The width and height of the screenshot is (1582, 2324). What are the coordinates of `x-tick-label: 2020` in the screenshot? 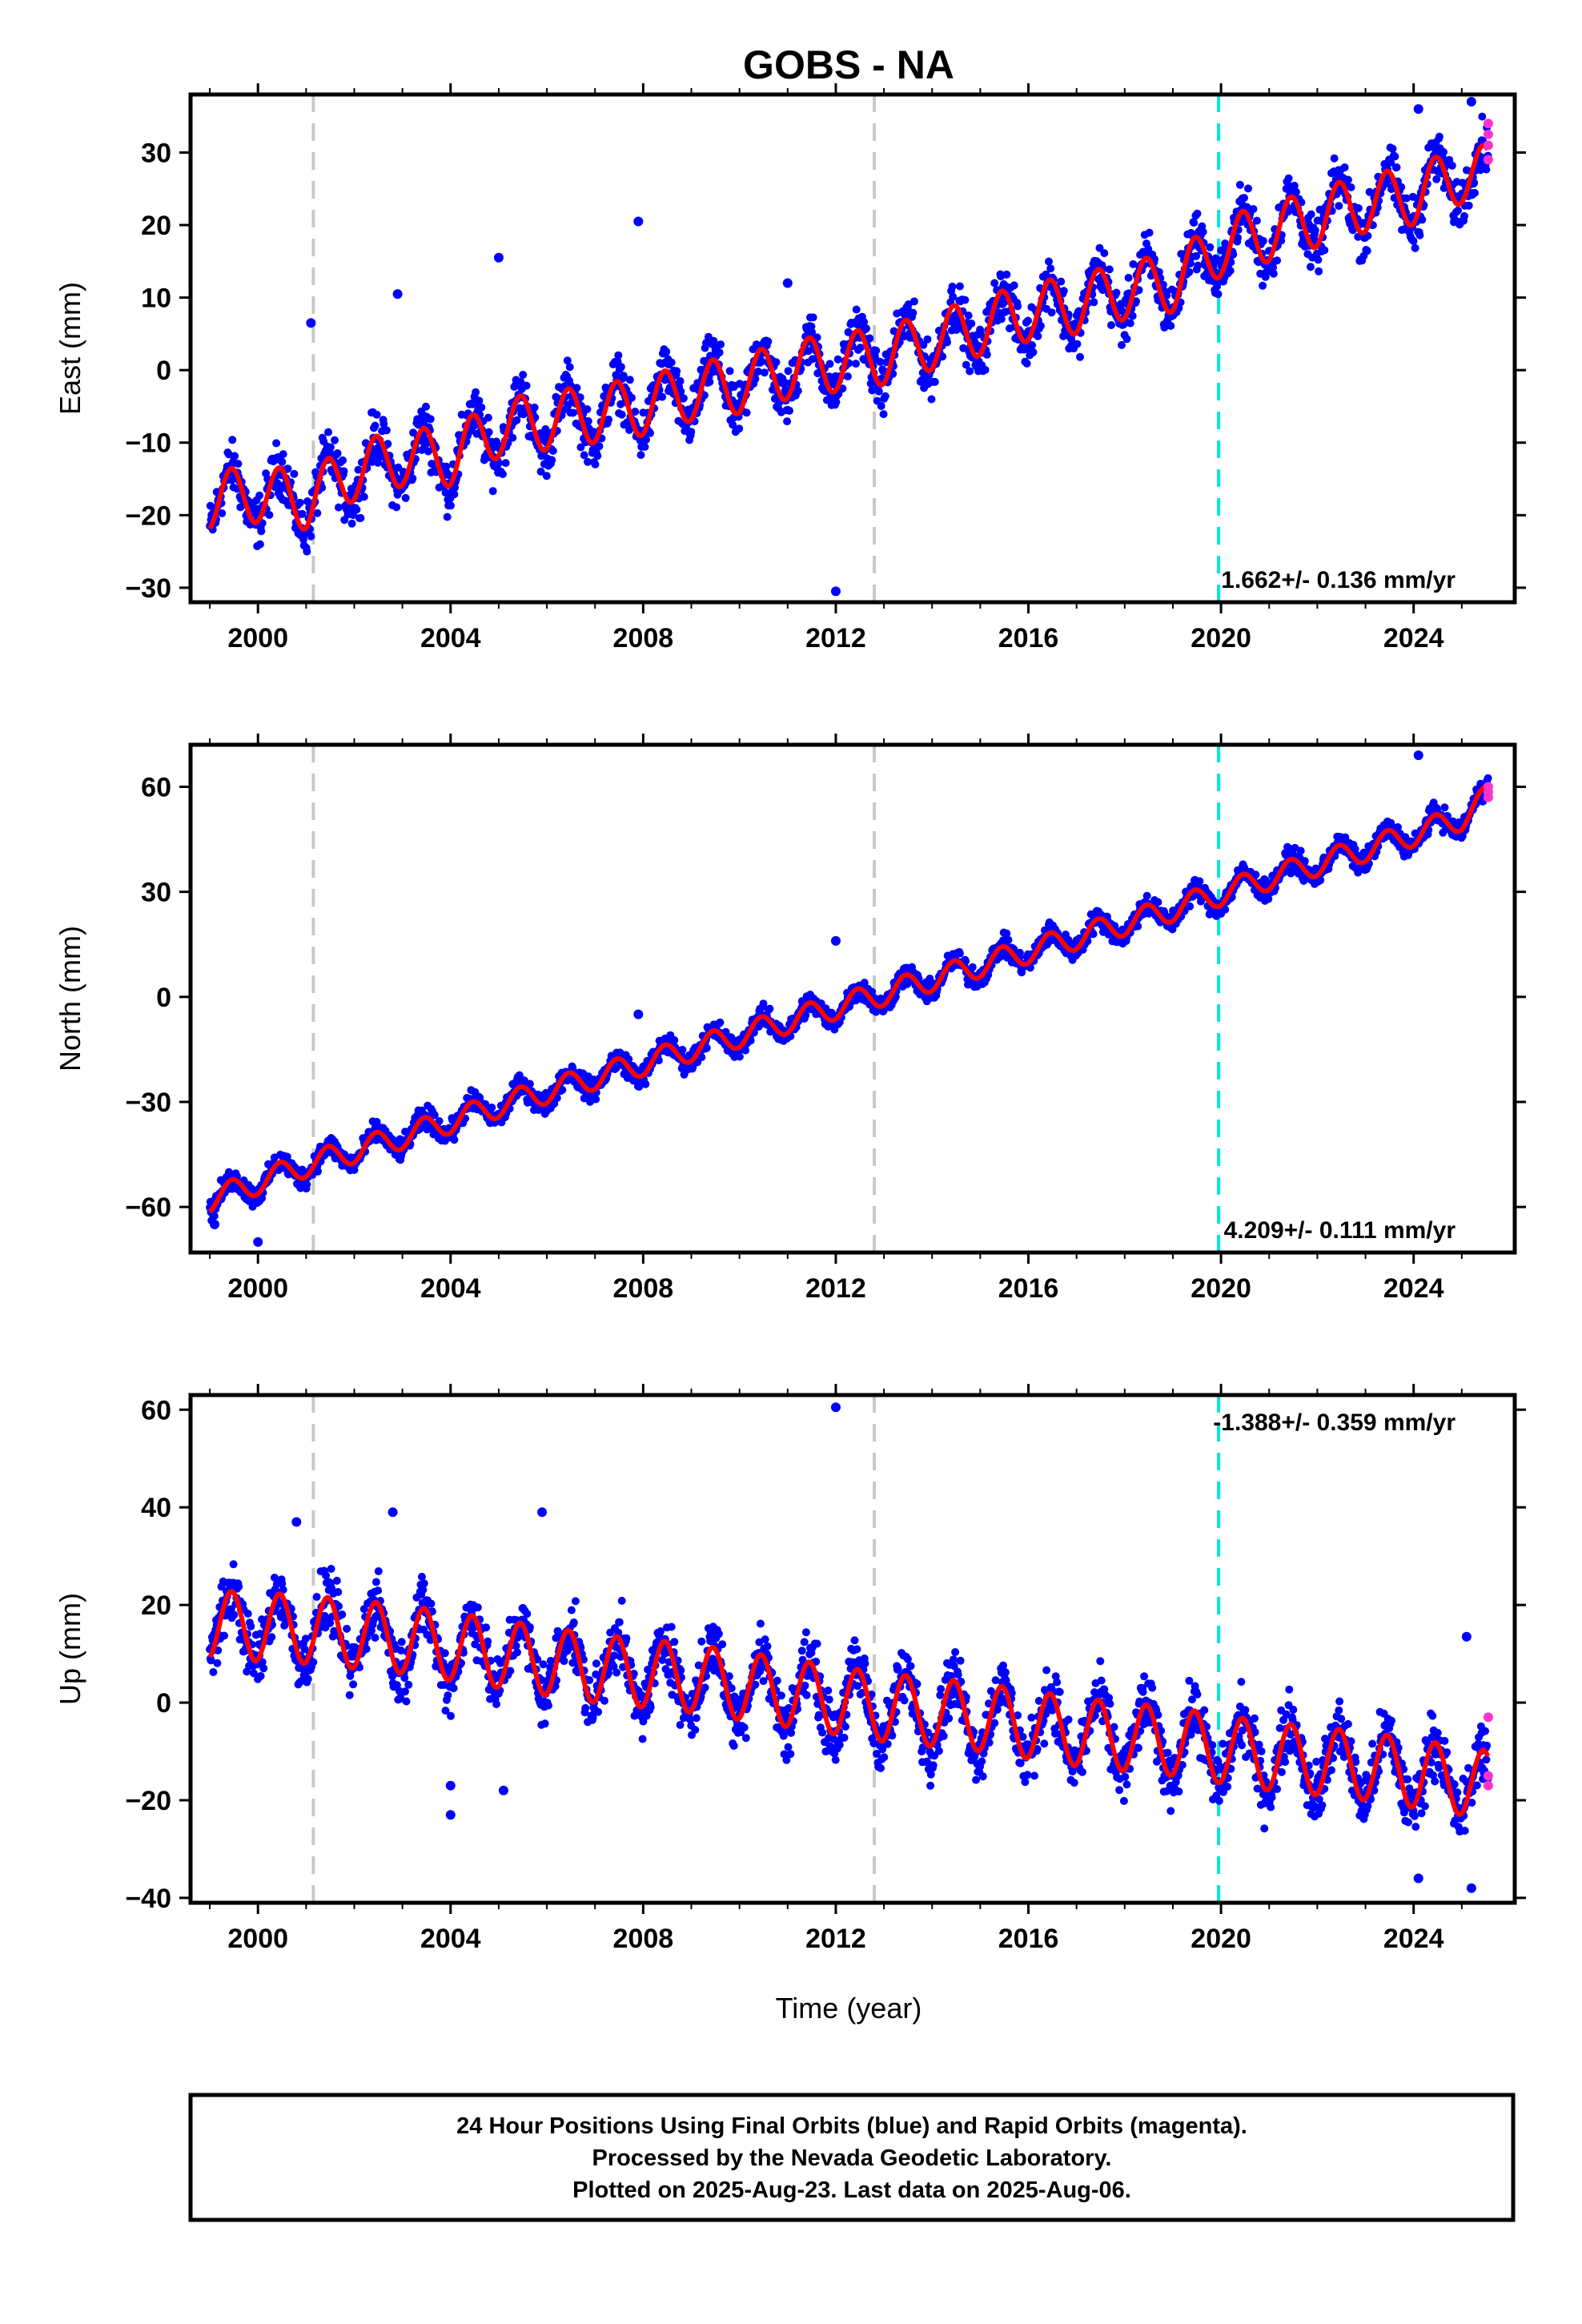 It's located at (1221, 638).